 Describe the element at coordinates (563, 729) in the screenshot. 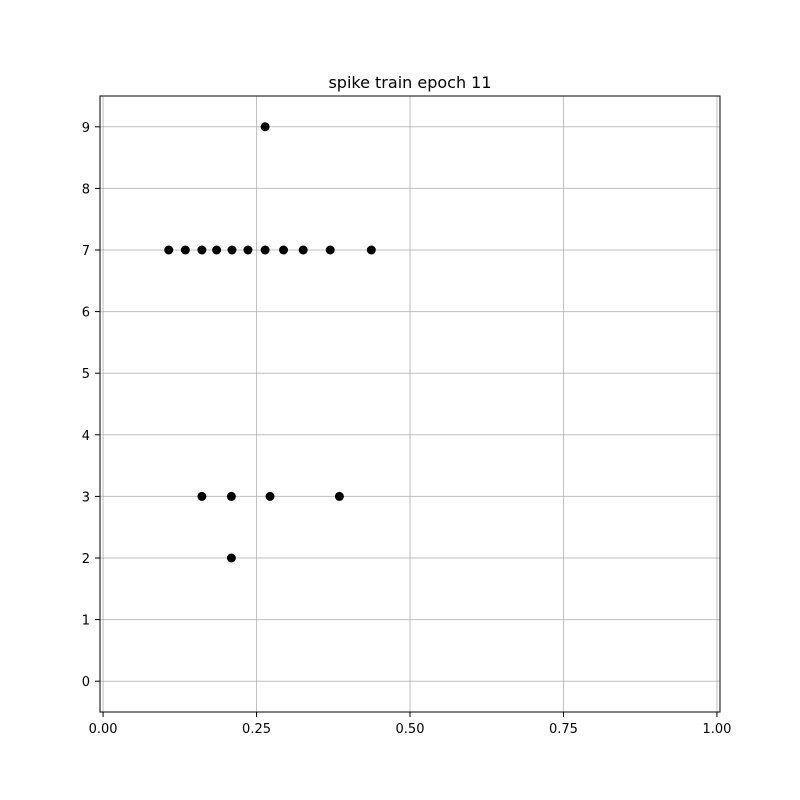

I see `x-tick-label: 0.75` at that location.